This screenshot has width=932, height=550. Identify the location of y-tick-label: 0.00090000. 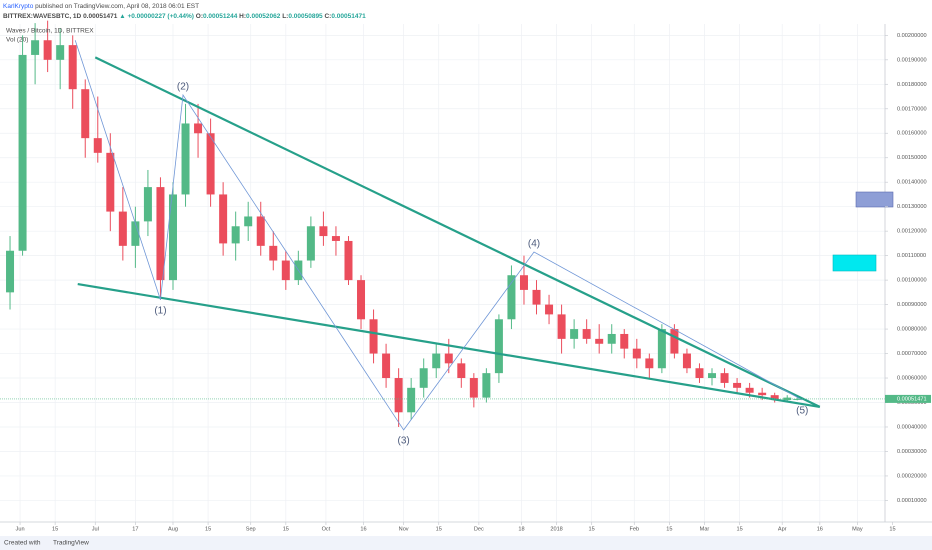
(912, 305).